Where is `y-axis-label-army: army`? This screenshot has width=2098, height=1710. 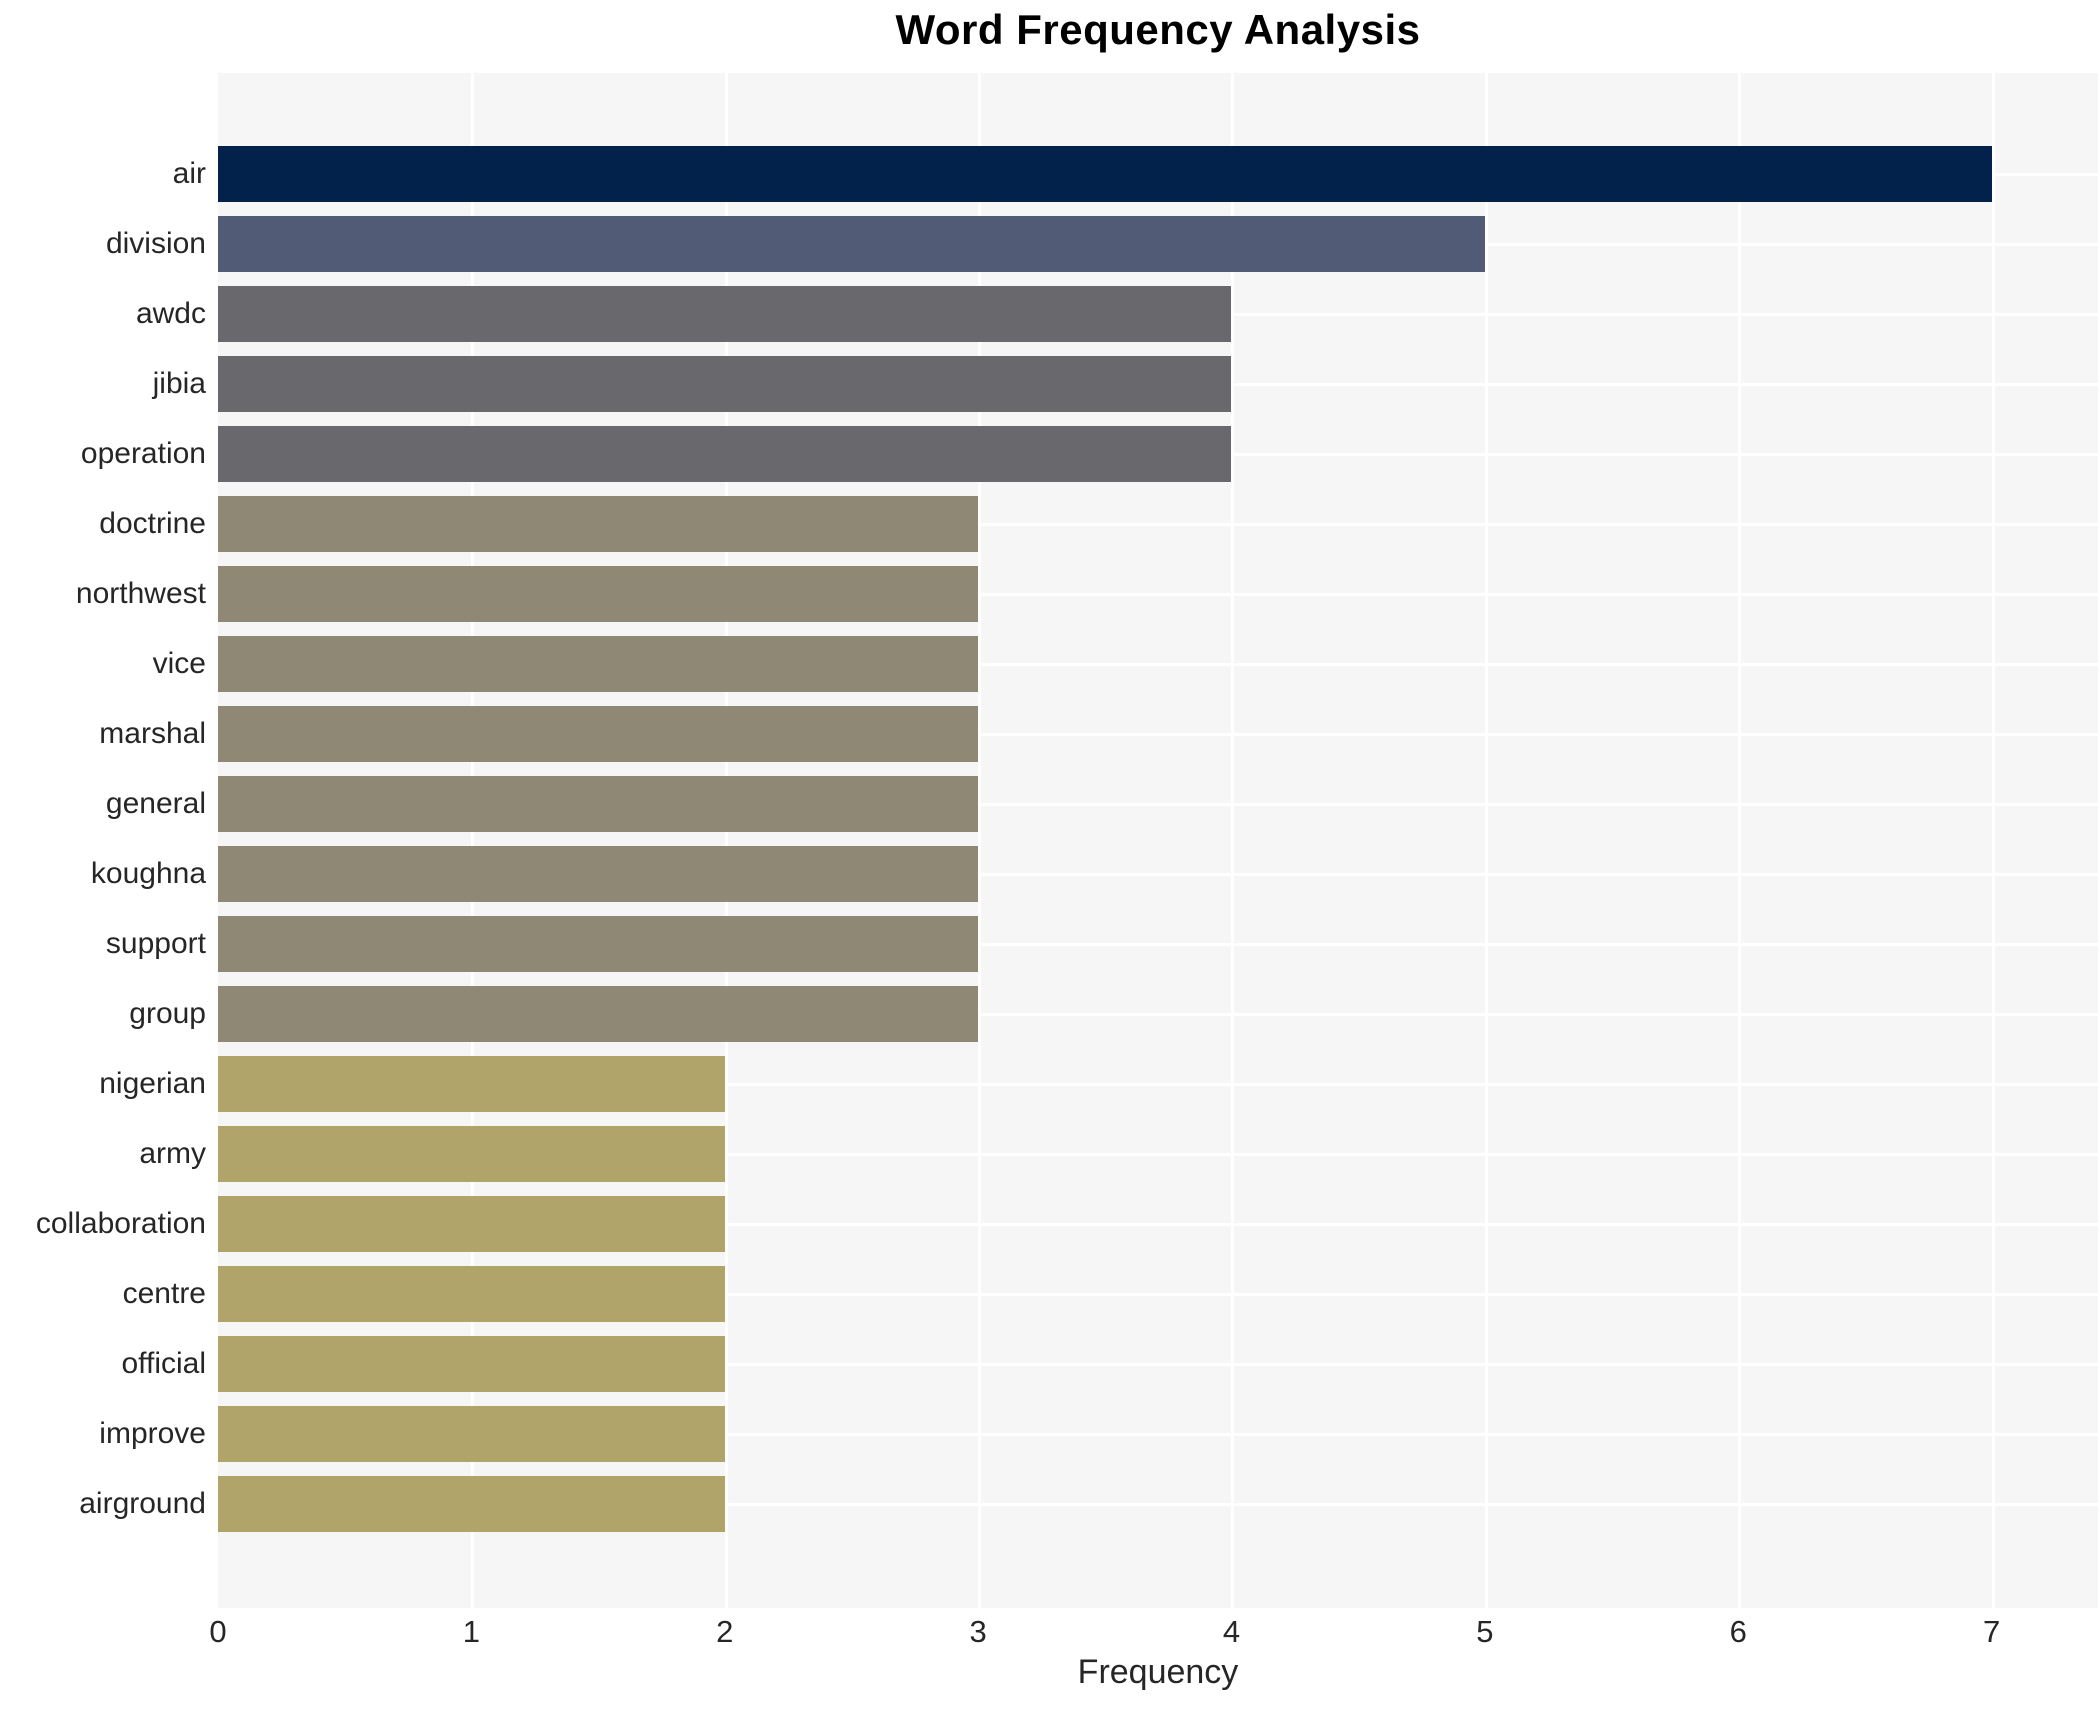
y-axis-label-army: army is located at coordinates (172, 1153).